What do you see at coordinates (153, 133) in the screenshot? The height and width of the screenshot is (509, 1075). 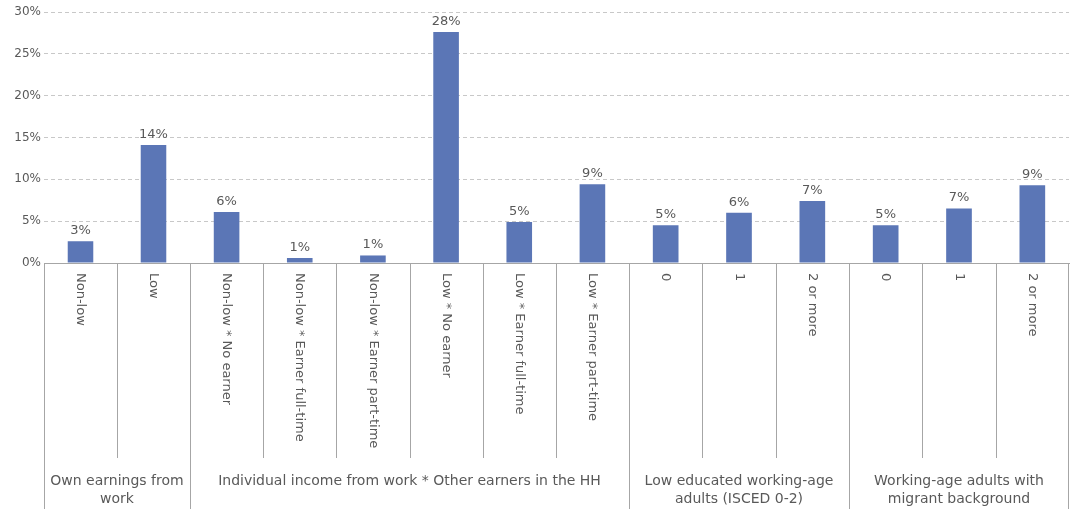 I see `data-label: 14%` at bounding box center [153, 133].